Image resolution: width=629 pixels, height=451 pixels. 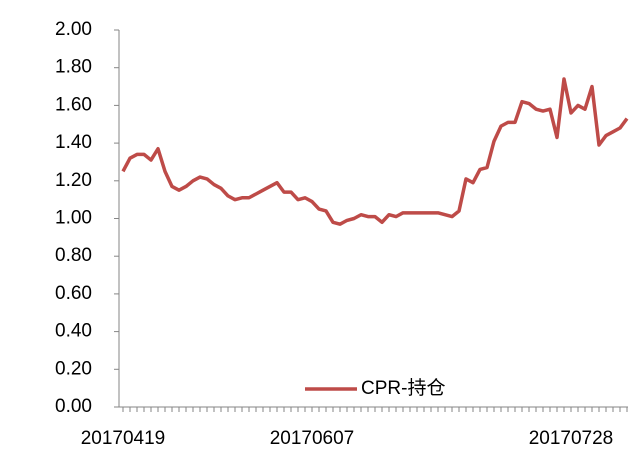 What do you see at coordinates (73, 368) in the screenshot?
I see `y-tick-label: 0.20` at bounding box center [73, 368].